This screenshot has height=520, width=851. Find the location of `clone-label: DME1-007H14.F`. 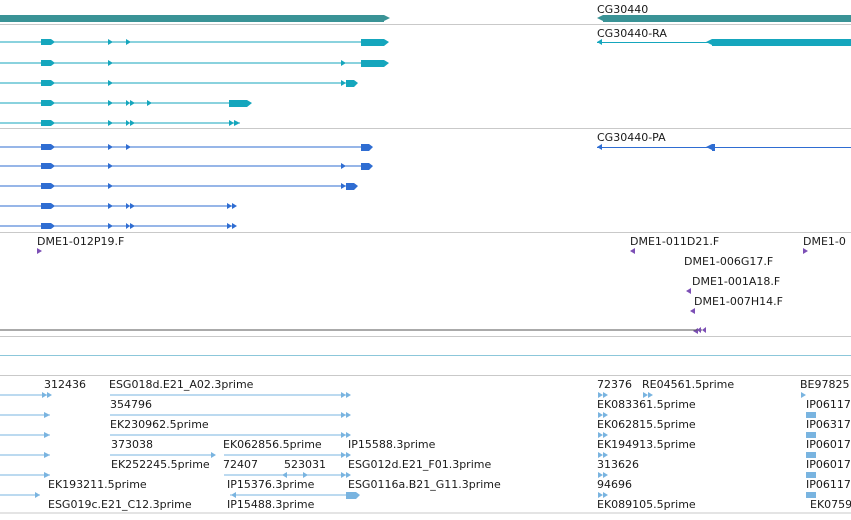

clone-label: DME1-007H14.F is located at coordinates (738, 301).